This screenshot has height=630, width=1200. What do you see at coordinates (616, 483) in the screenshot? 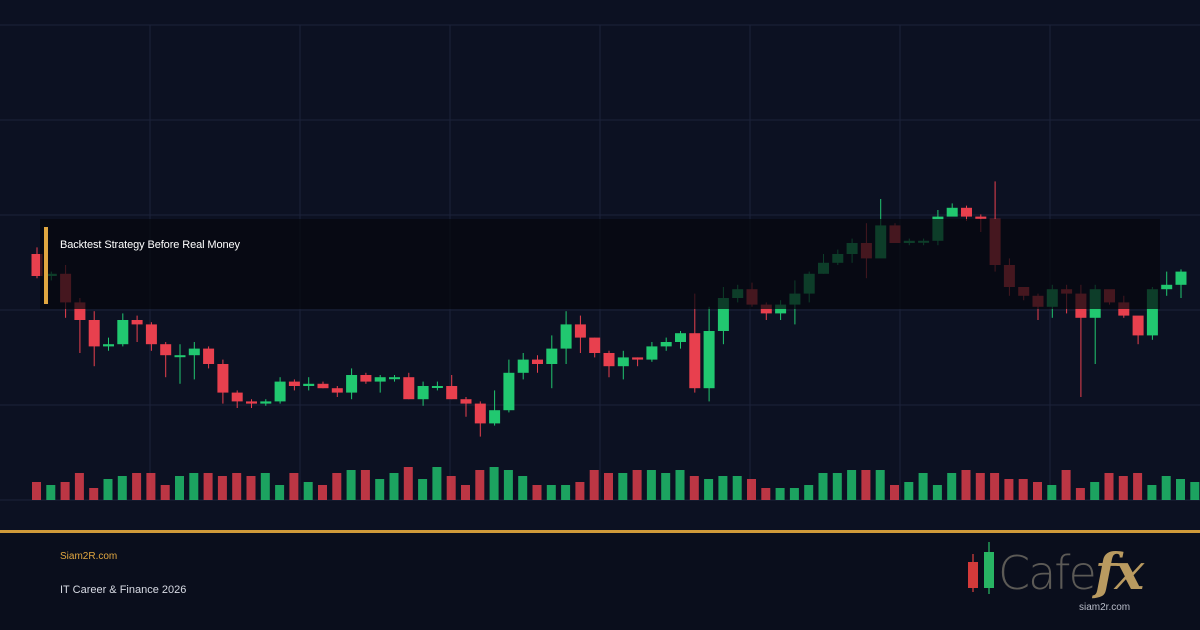
I see `volume-bars` at bounding box center [616, 483].